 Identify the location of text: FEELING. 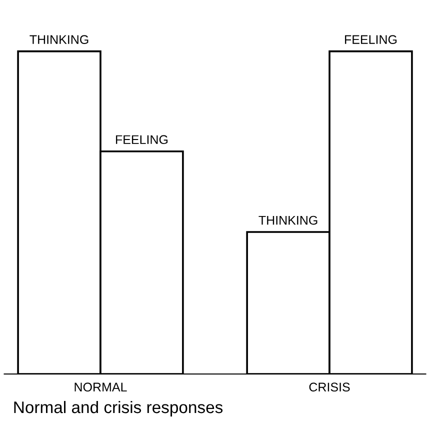
(142, 139).